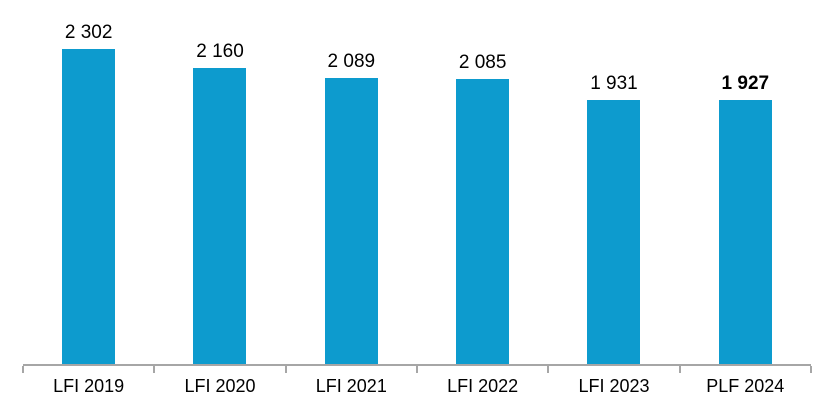  Describe the element at coordinates (88, 32) in the screenshot. I see `bar-value-label: 2 302` at that location.